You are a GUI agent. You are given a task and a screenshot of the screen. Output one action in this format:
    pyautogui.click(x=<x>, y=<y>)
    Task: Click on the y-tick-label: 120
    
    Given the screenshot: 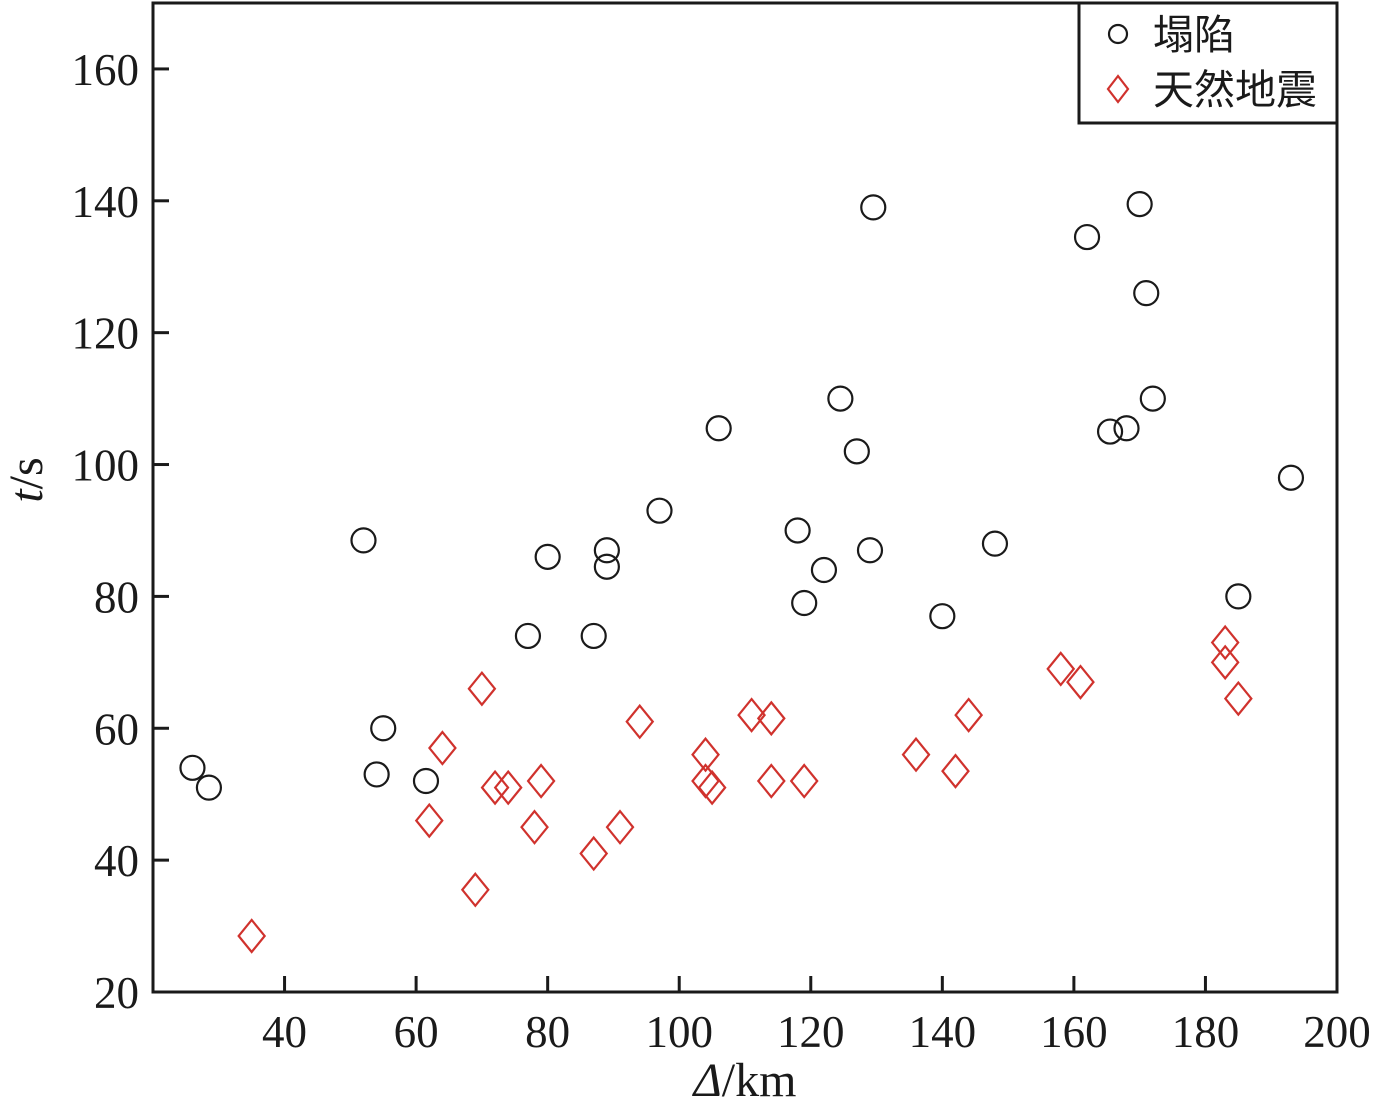 What is the action you would take?
    pyautogui.click(x=106, y=334)
    